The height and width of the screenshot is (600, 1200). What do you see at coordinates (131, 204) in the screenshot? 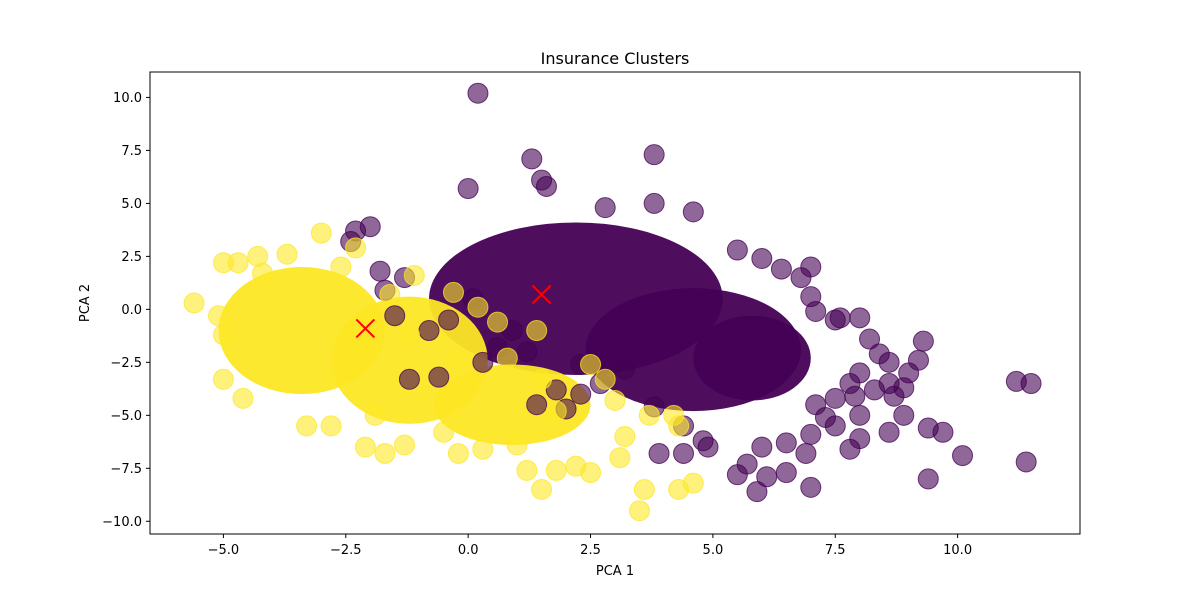
I see `y-tick-label: 5.0` at bounding box center [131, 204].